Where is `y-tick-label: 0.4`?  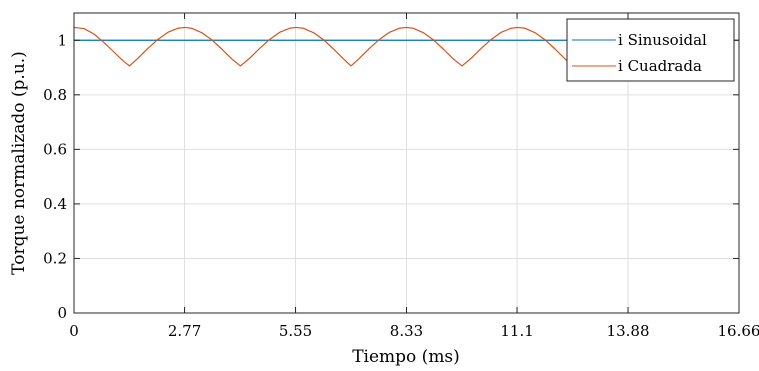
y-tick-label: 0.4 is located at coordinates (55, 204).